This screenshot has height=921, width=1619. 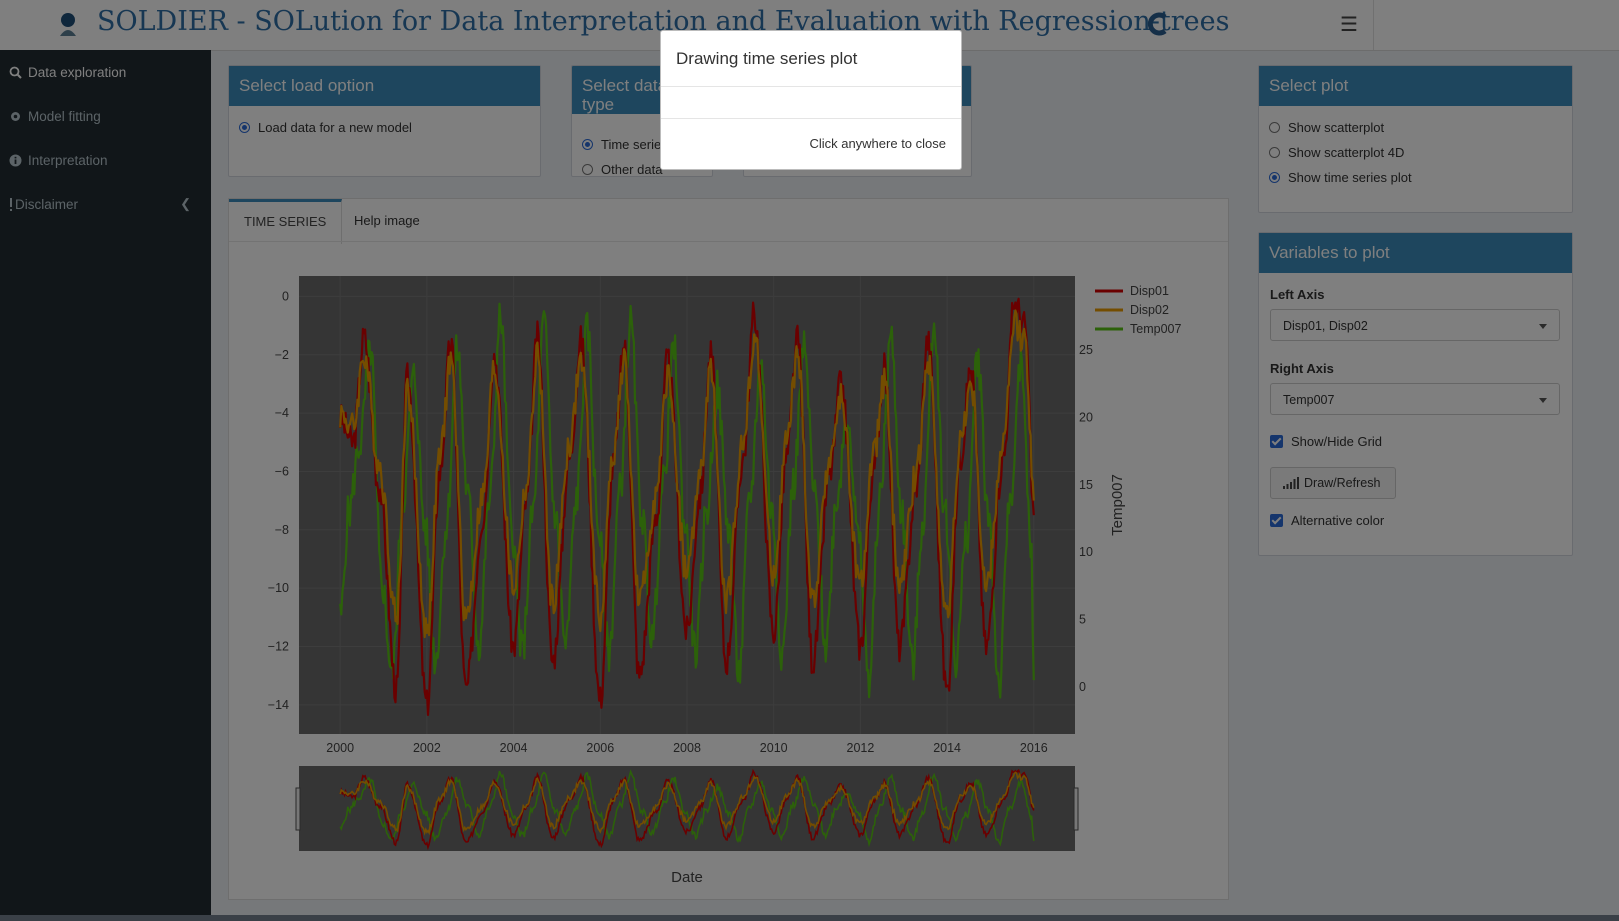 What do you see at coordinates (767, 58) in the screenshot?
I see `modal-title: Drawing time series plot` at bounding box center [767, 58].